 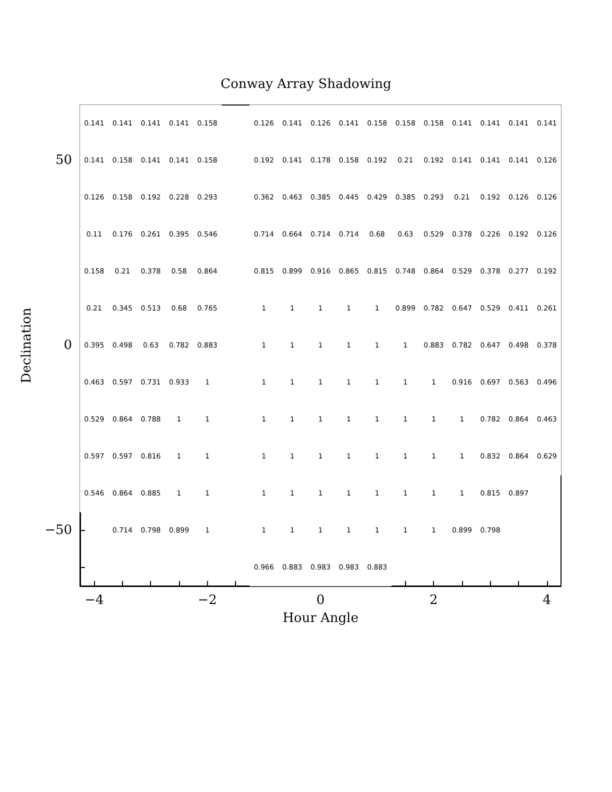 What do you see at coordinates (207, 600) in the screenshot?
I see `x-tick-label: −2` at bounding box center [207, 600].